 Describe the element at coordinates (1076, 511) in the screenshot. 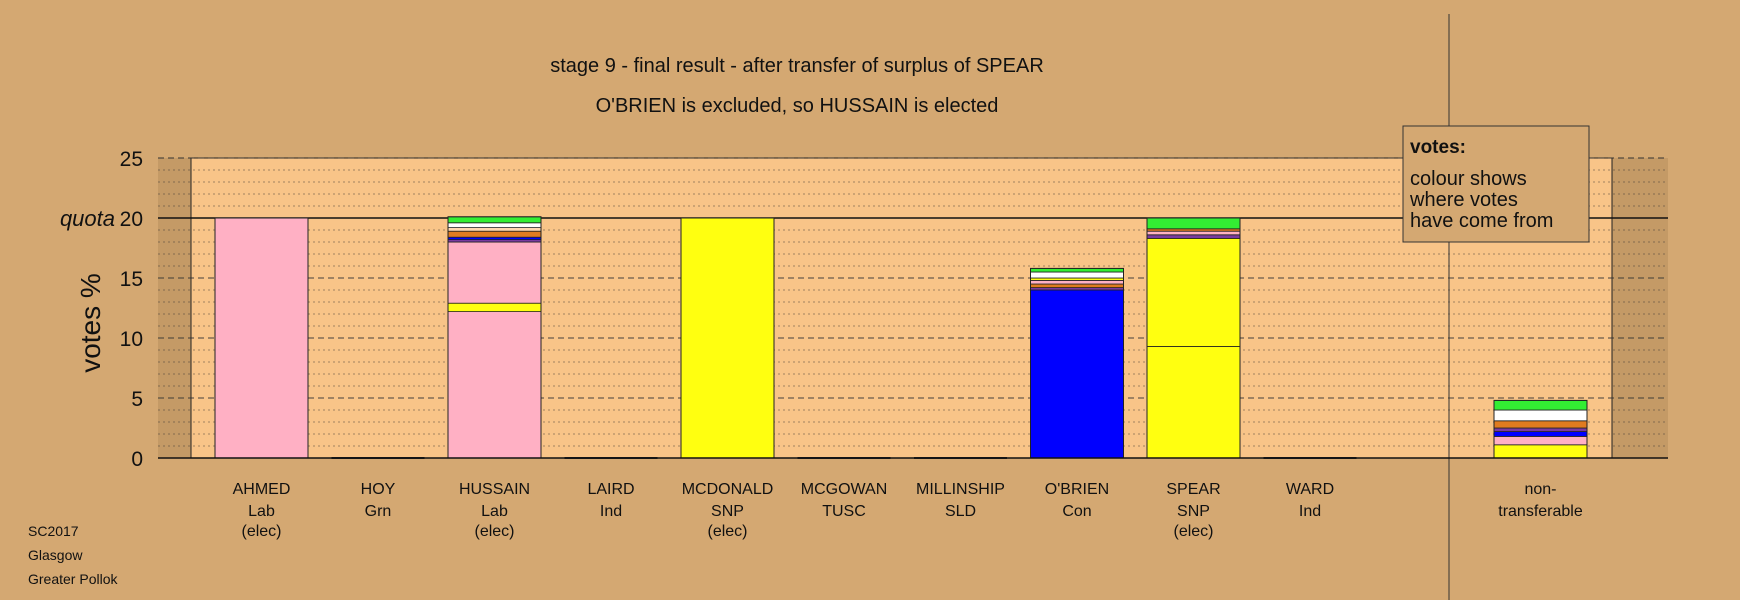

I see `candidate-party-label: Con` at that location.